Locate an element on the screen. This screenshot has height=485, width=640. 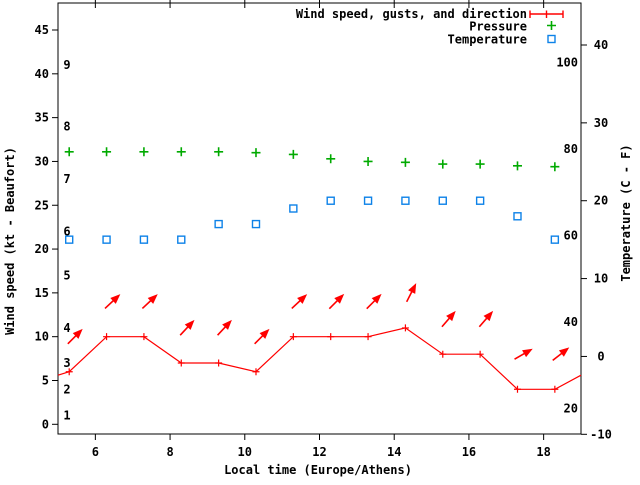
legend-temperature-label: Temperature is located at coordinates (487, 40).